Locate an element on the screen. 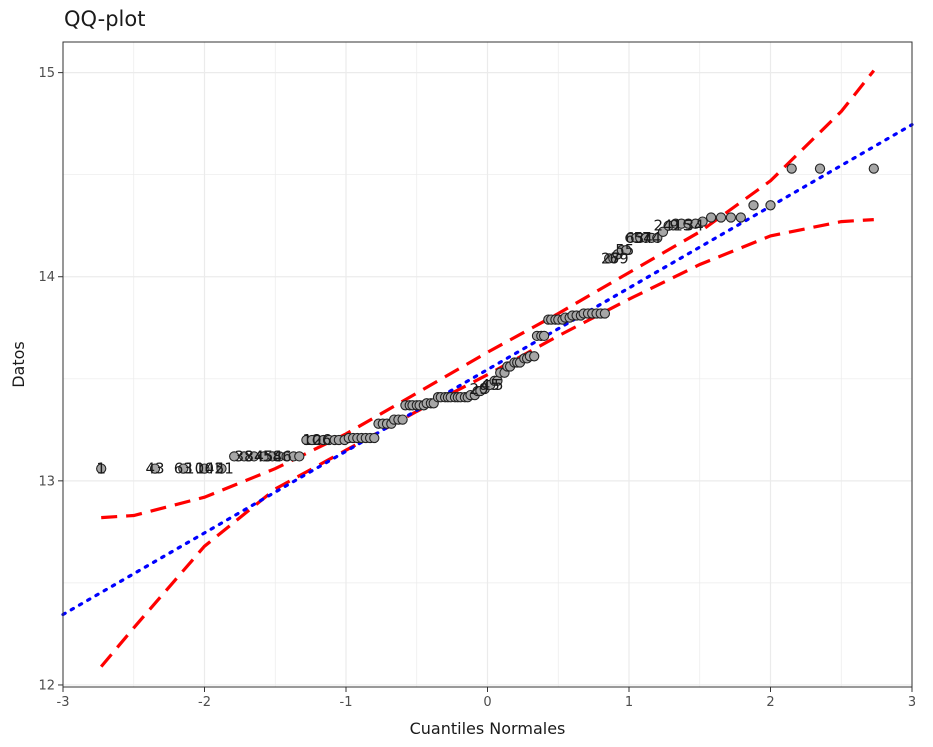 The width and height of the screenshot is (933, 747). point-label: 55 is located at coordinates (624, 250).